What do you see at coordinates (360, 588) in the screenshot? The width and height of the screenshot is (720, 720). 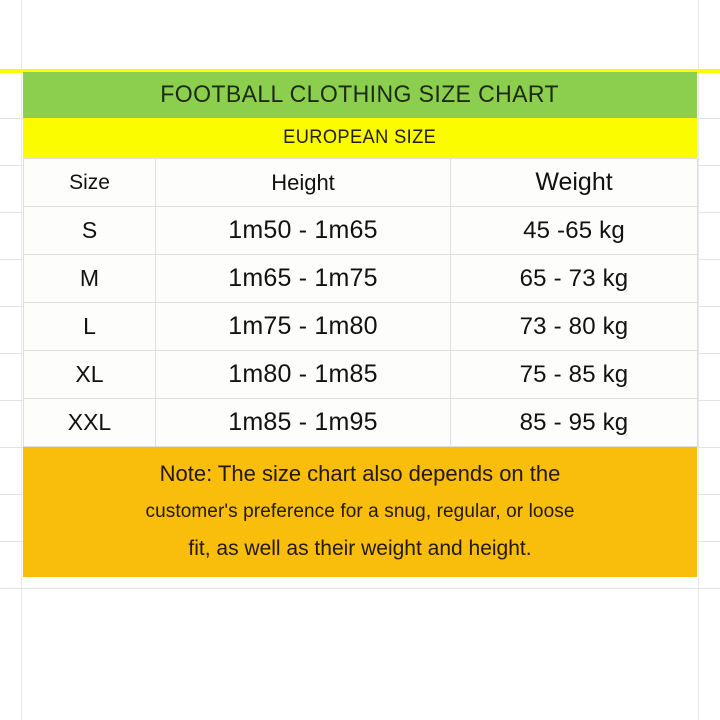 I see `grid-line-horizontal` at bounding box center [360, 588].